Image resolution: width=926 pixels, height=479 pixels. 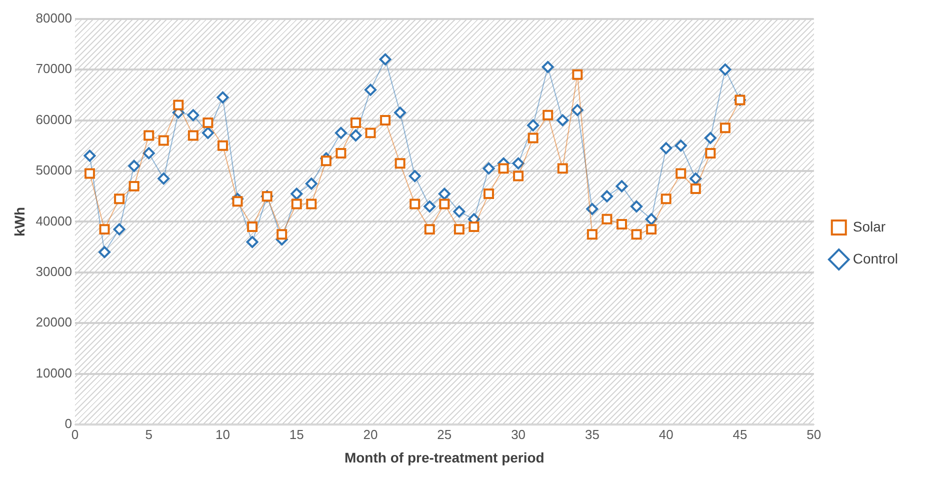 I want to click on y-tick-label: 30000, so click(x=54, y=272).